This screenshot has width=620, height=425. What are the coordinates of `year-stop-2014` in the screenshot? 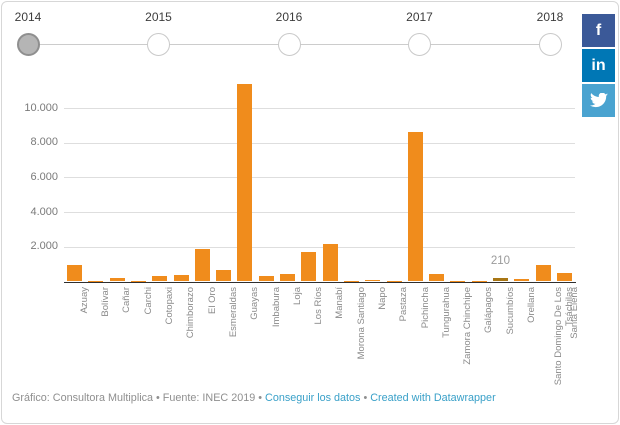 It's located at (28, 44).